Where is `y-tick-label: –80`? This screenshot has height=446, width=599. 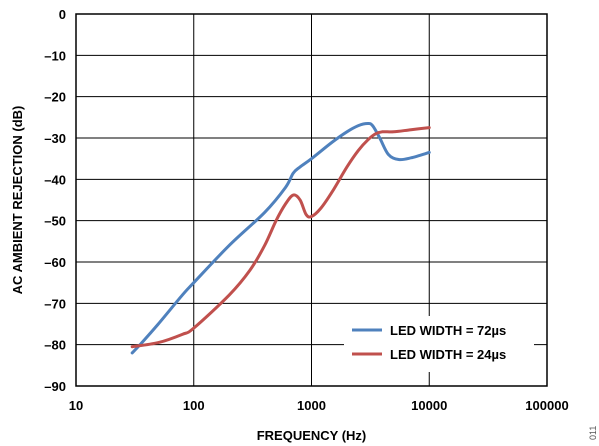 y-tick-label: –80 is located at coordinates (55, 345).